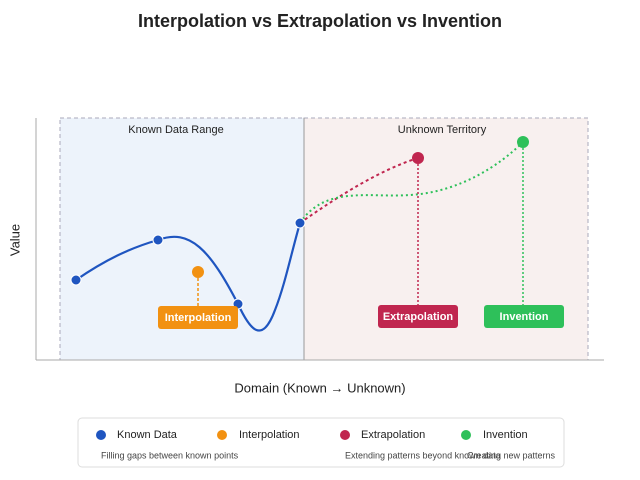  I want to click on x-axis-label: Domain (Known → Unknown), so click(319, 387).